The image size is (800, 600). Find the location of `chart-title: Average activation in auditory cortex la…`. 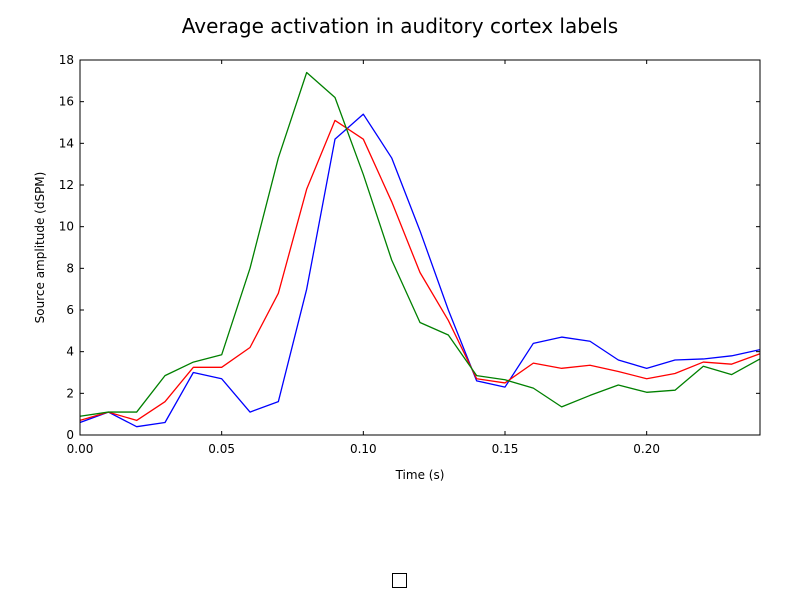

chart-title: Average activation in auditory cortex la… is located at coordinates (400, 26).